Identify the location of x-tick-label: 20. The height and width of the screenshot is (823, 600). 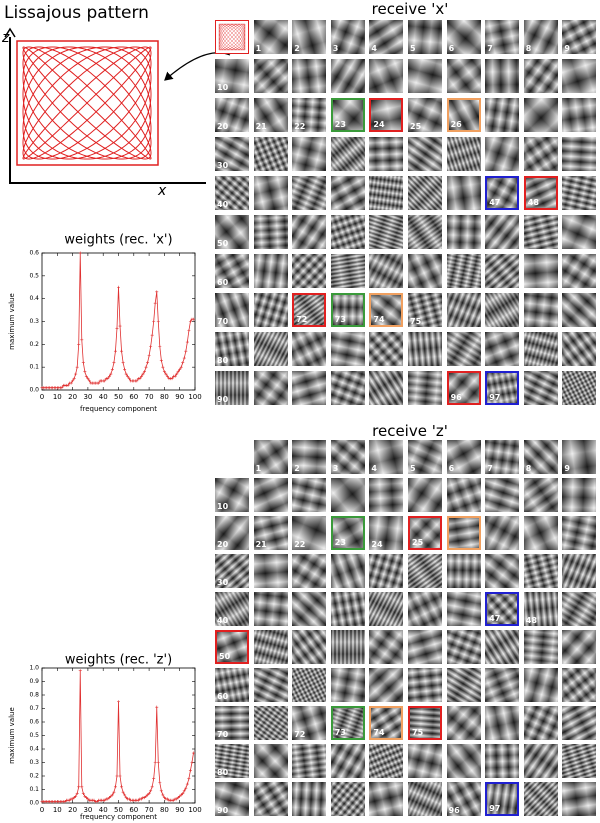
(72, 397).